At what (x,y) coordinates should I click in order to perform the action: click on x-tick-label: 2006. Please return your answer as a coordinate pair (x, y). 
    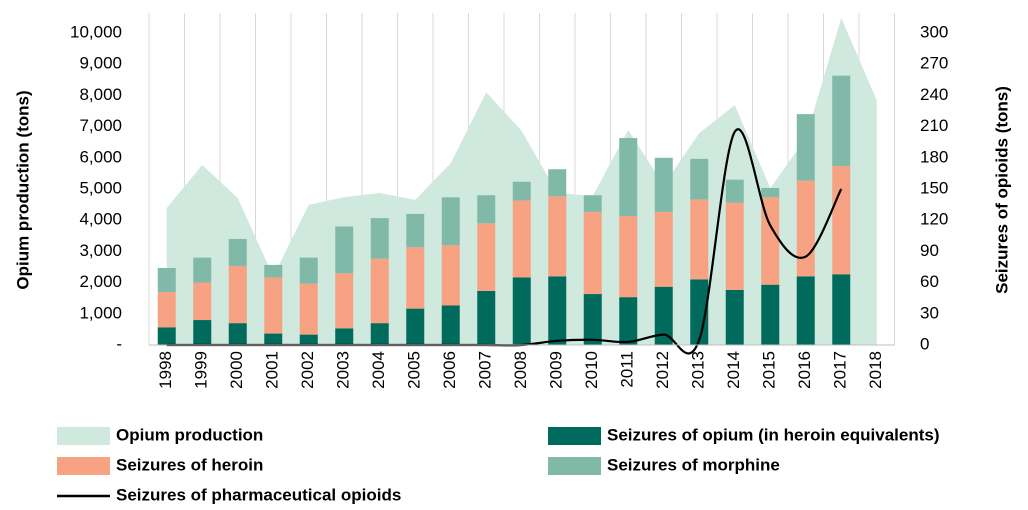
    Looking at the image, I should click on (449, 370).